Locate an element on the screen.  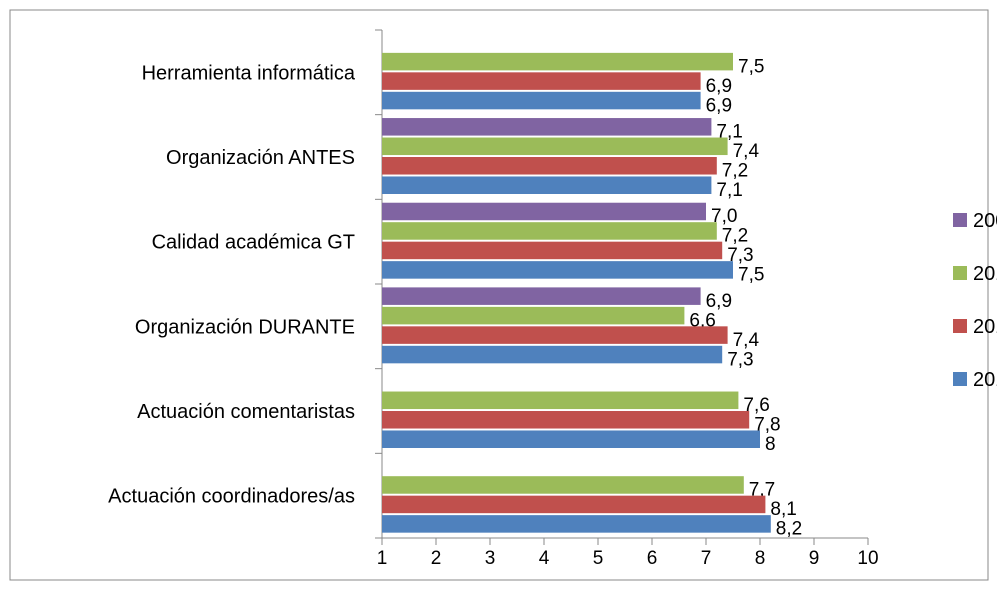
value-label: 8,1 is located at coordinates (783, 509).